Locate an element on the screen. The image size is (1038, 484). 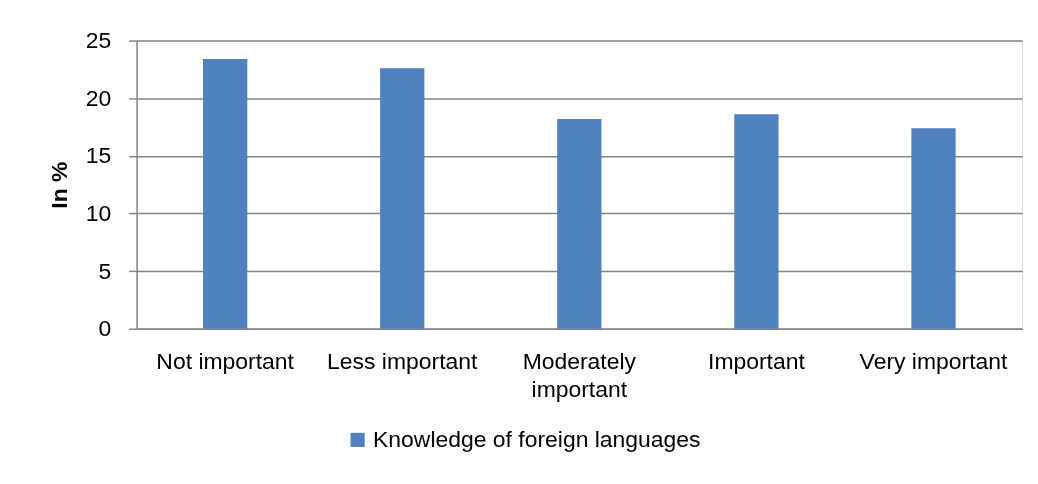
y-tick-label: 25 is located at coordinates (98, 40).